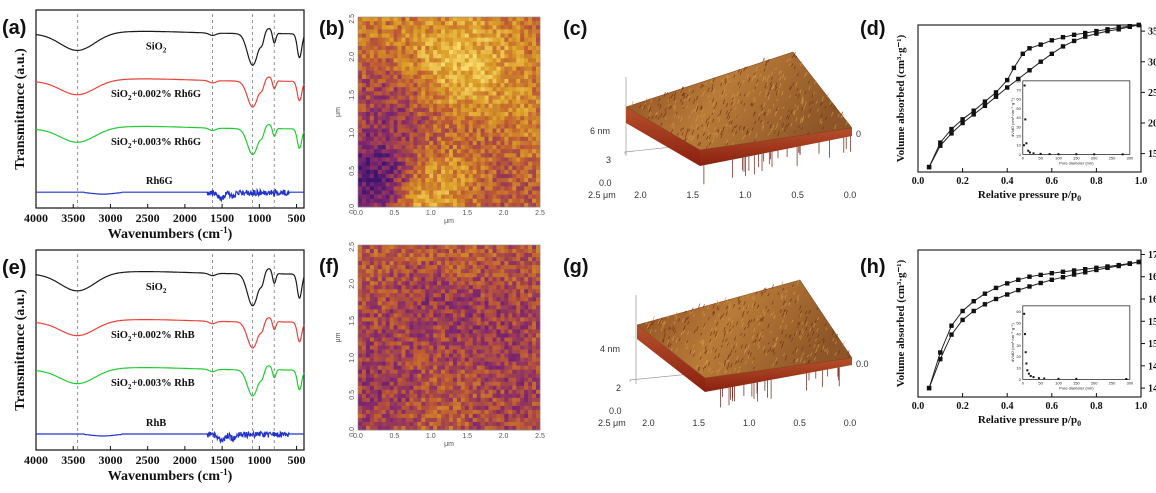  What do you see at coordinates (297, 460) in the screenshot?
I see `x-tick-label: 500` at bounding box center [297, 460].